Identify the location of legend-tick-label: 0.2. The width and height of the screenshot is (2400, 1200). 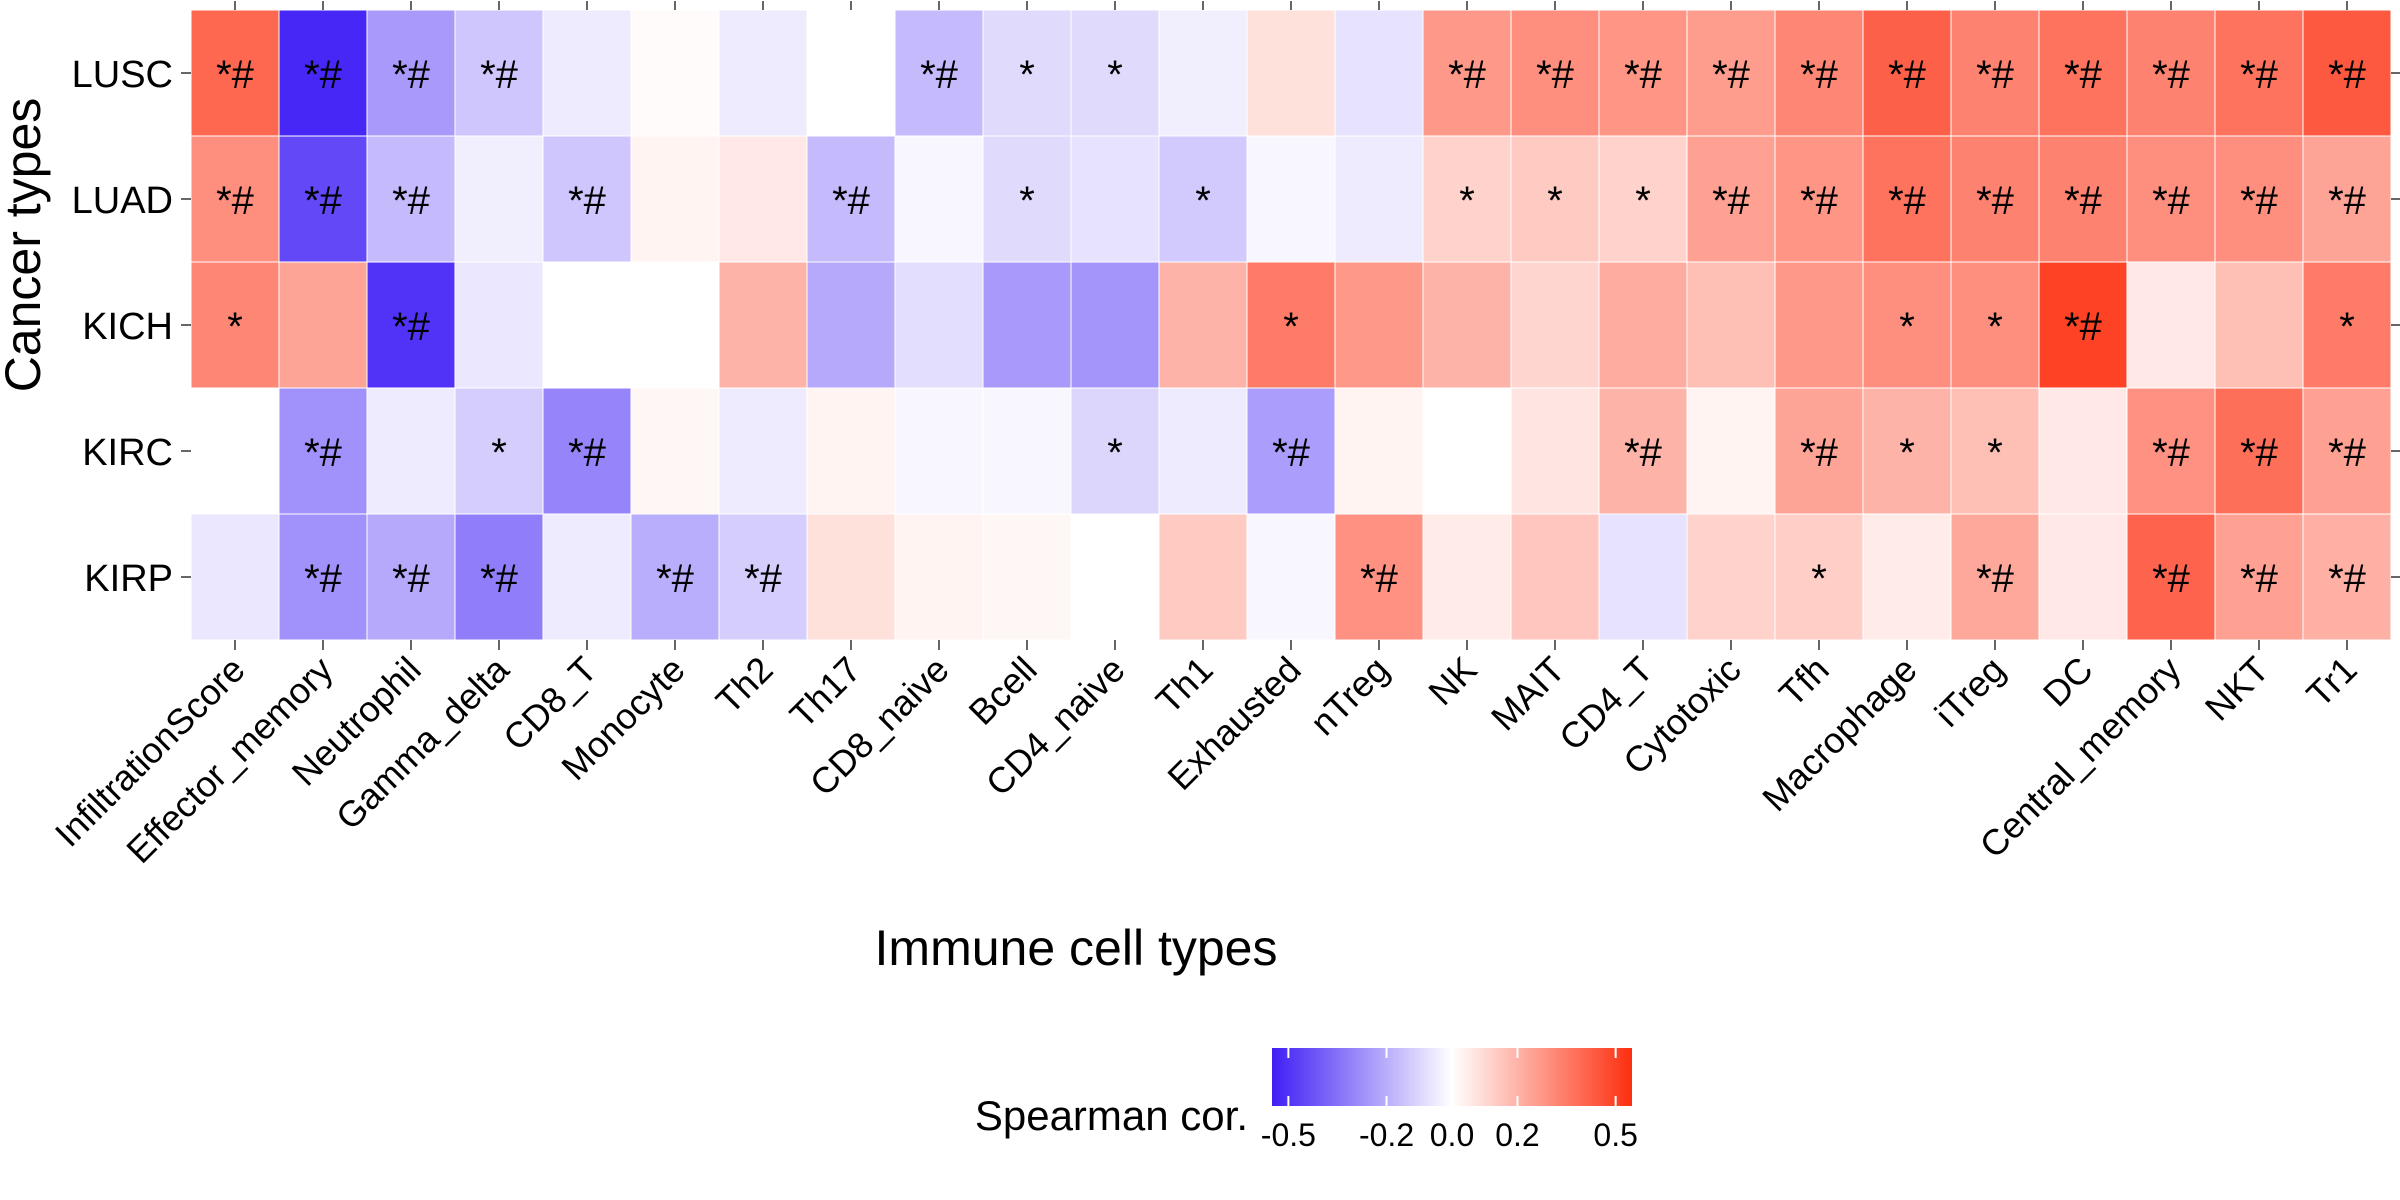
(1517, 1135).